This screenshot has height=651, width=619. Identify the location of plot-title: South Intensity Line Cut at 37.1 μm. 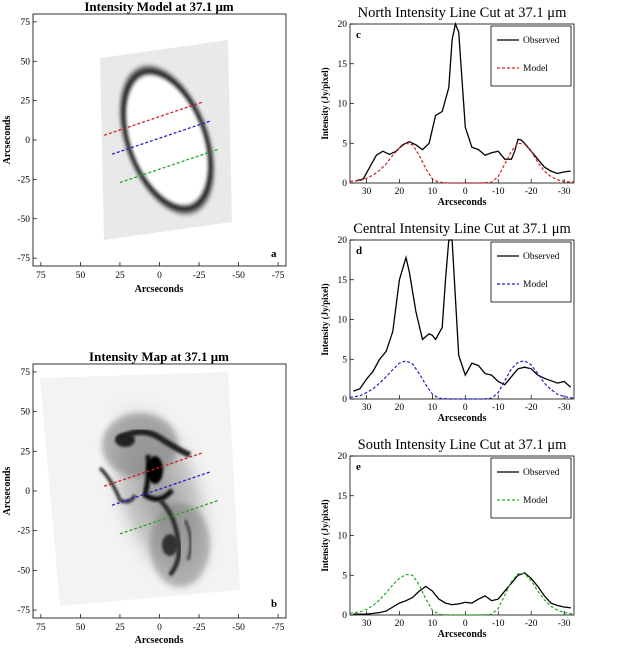
(462, 445).